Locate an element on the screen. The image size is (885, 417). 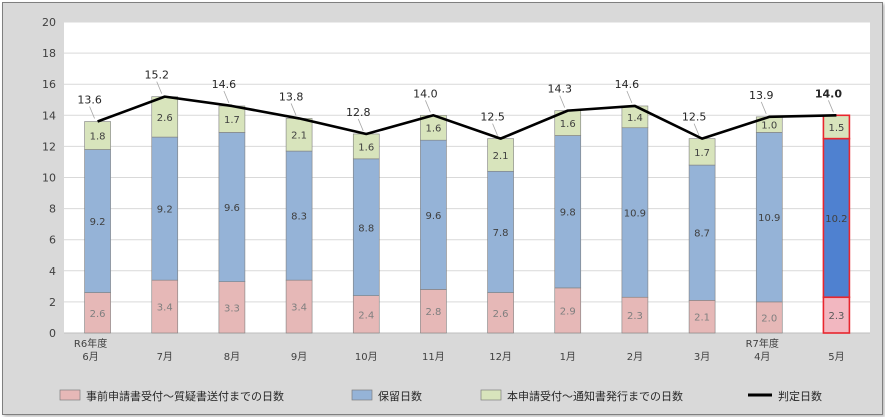
legend-label: 判定日数 is located at coordinates (800, 396).